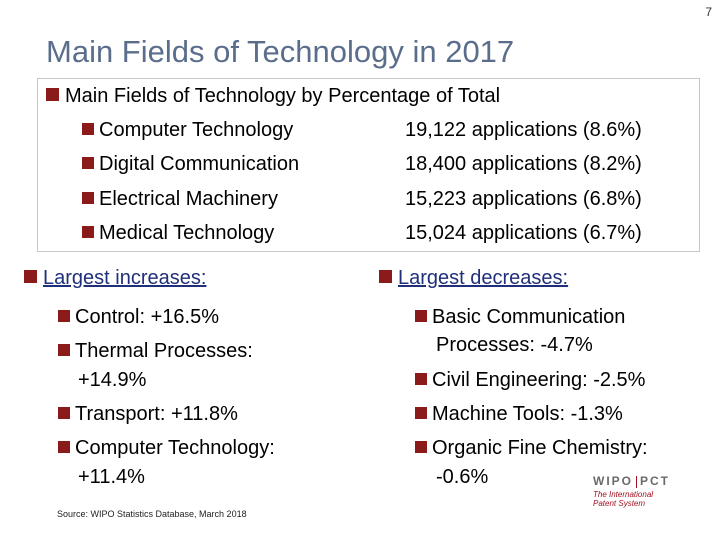  I want to click on field-value: 18,400 applications (8.2%), so click(523, 164).